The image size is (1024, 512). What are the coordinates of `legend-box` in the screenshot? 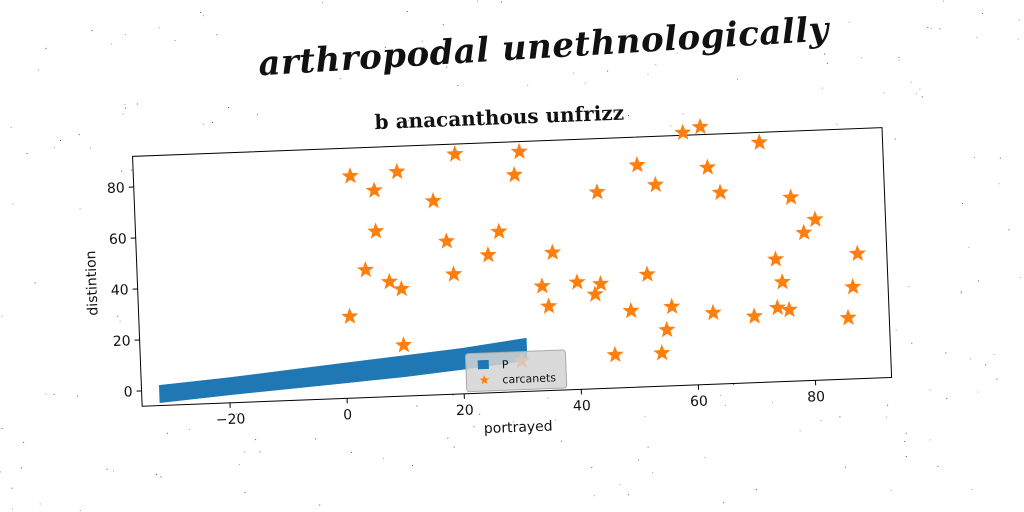 It's located at (516, 371).